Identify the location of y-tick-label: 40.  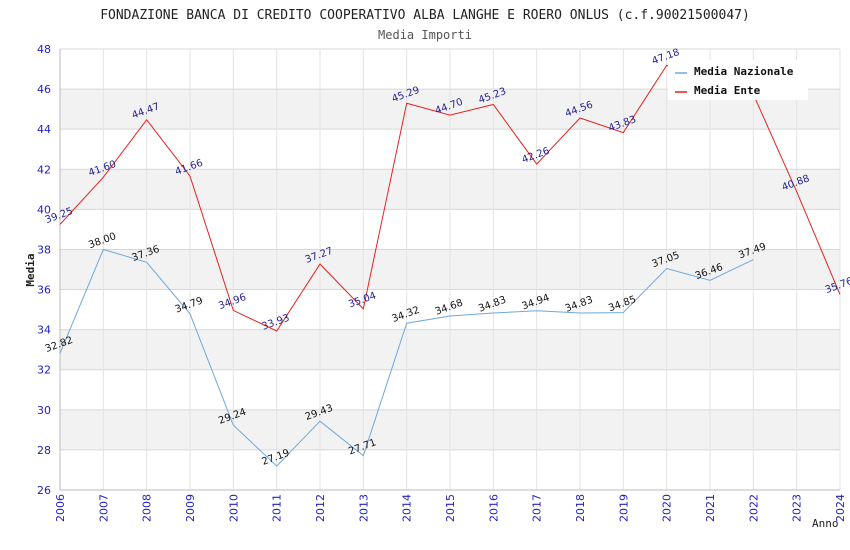
(44, 209).